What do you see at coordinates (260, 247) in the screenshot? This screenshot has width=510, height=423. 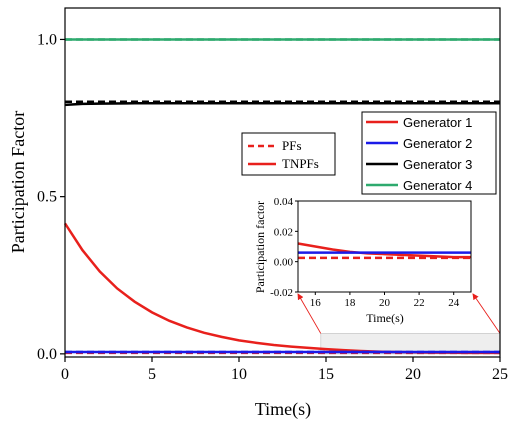 I see `inset-y-axis-title: Participation factor` at bounding box center [260, 247].